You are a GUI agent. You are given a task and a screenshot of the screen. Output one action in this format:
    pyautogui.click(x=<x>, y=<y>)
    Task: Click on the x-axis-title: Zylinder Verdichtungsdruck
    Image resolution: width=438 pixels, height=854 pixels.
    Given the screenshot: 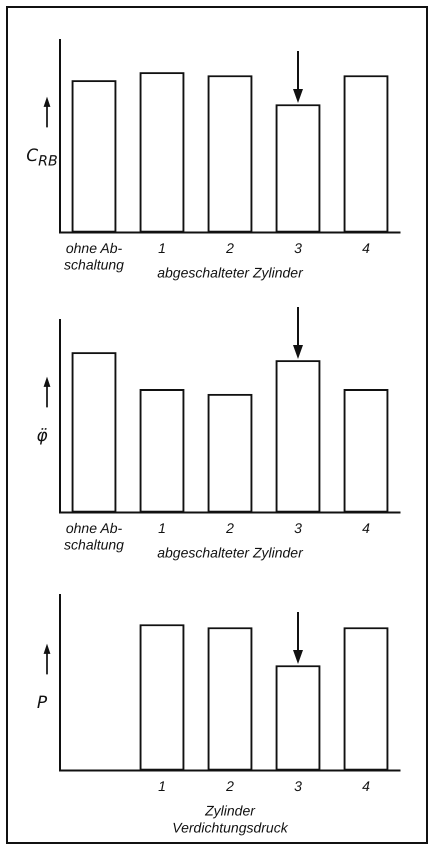 What is the action you would take?
    pyautogui.click(x=230, y=819)
    